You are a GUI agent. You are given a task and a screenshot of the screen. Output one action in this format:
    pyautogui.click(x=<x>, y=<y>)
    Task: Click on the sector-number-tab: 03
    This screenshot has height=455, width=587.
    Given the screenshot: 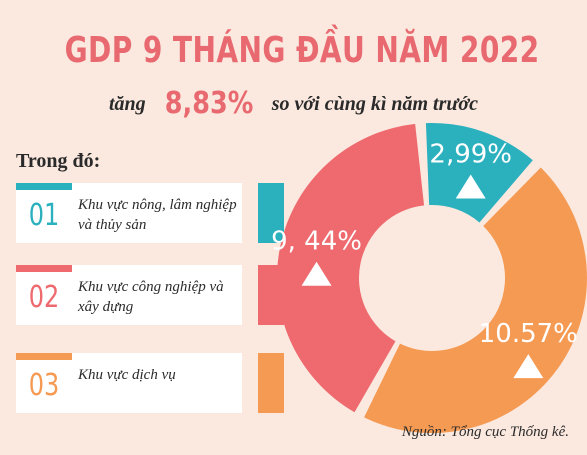 What is the action you would take?
    pyautogui.click(x=44, y=383)
    